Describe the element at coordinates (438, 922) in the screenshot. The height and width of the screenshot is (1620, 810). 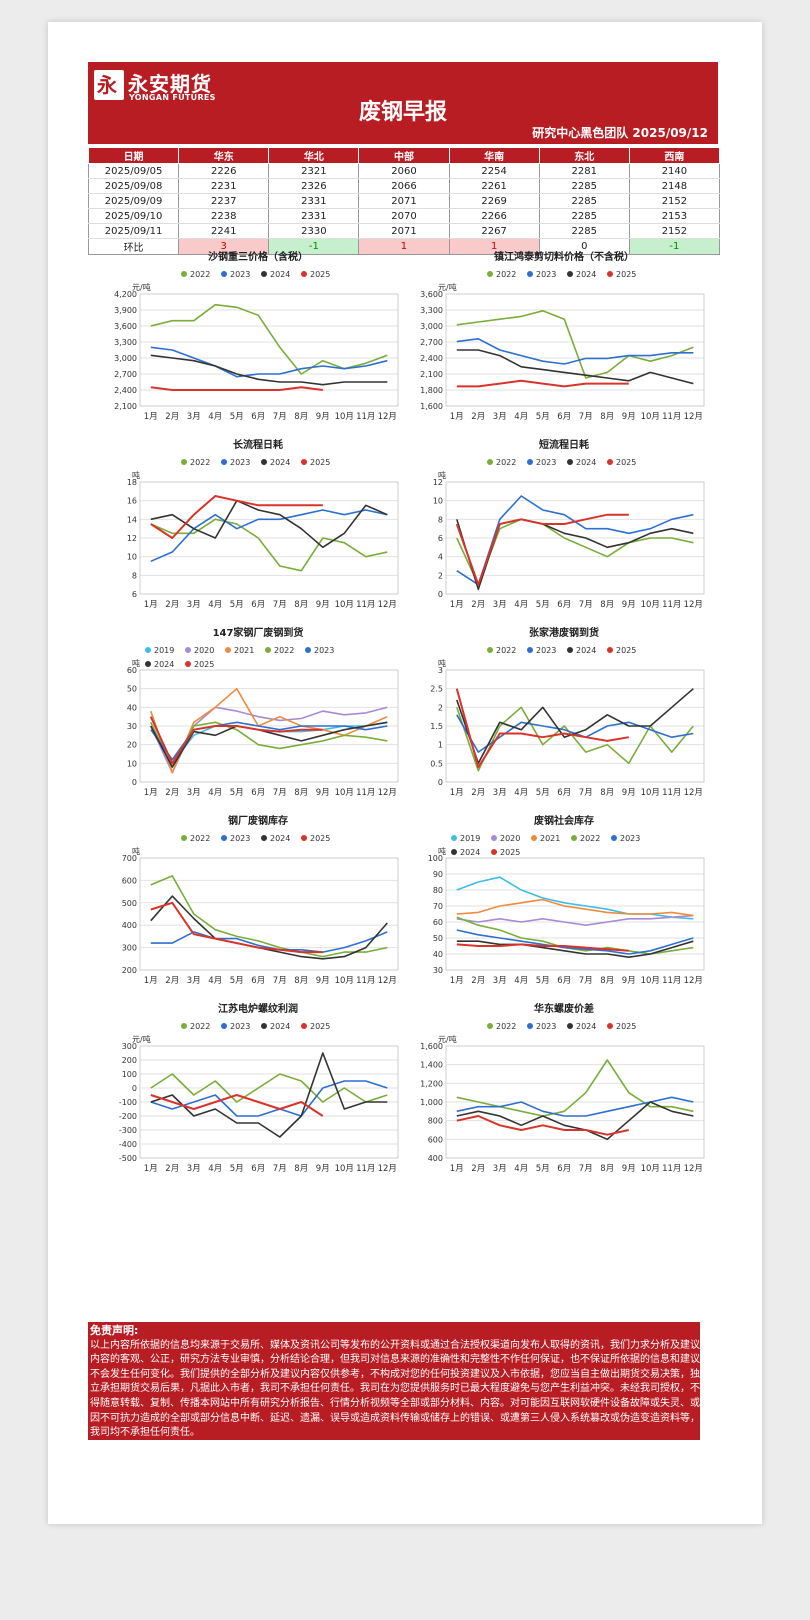
I see `y-tick-label: 60` at that location.